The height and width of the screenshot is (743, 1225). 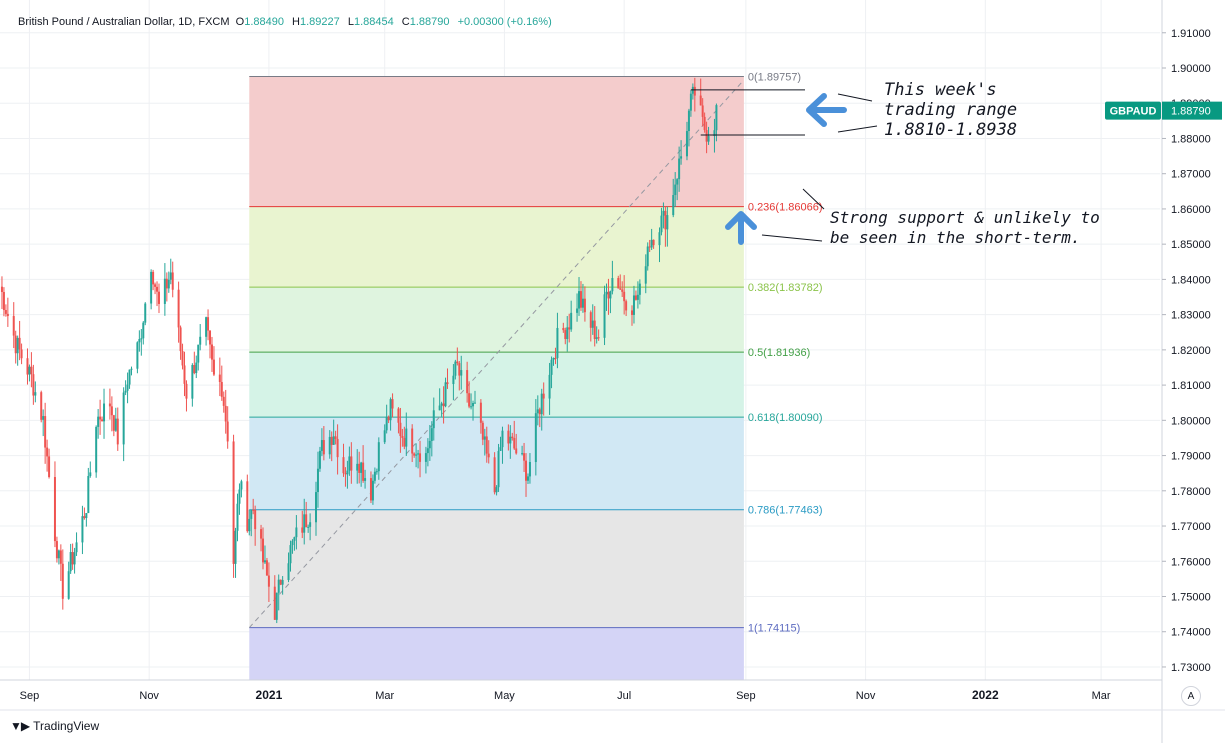 I want to click on annotation-arrows, so click(x=786, y=169).